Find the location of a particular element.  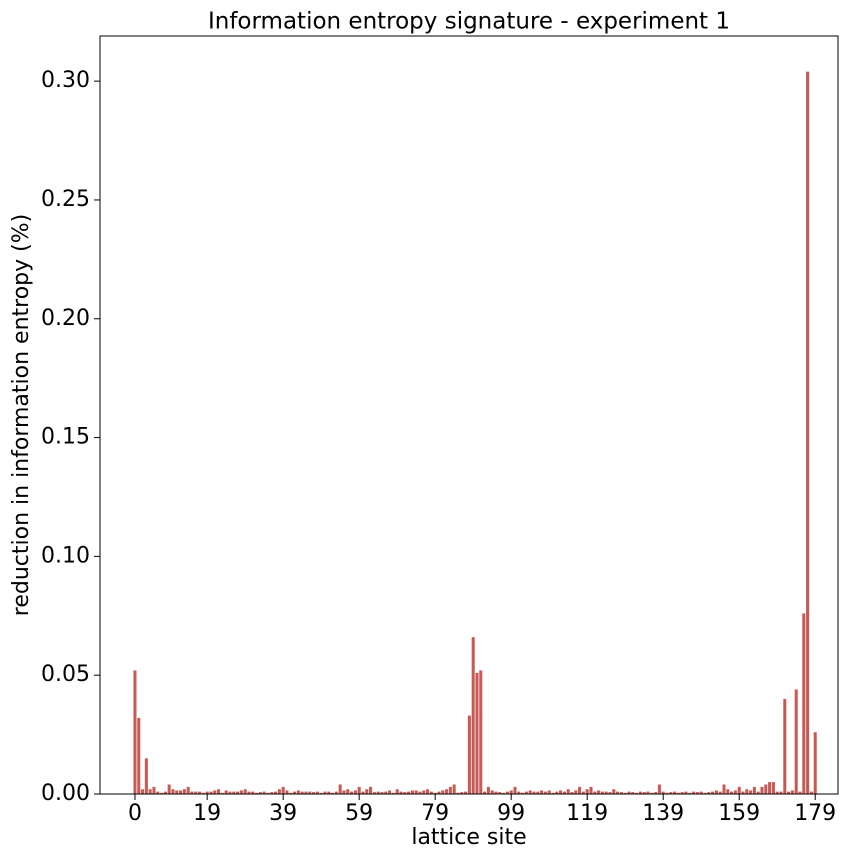

y-tick-label: 0.00 is located at coordinates (65, 793).